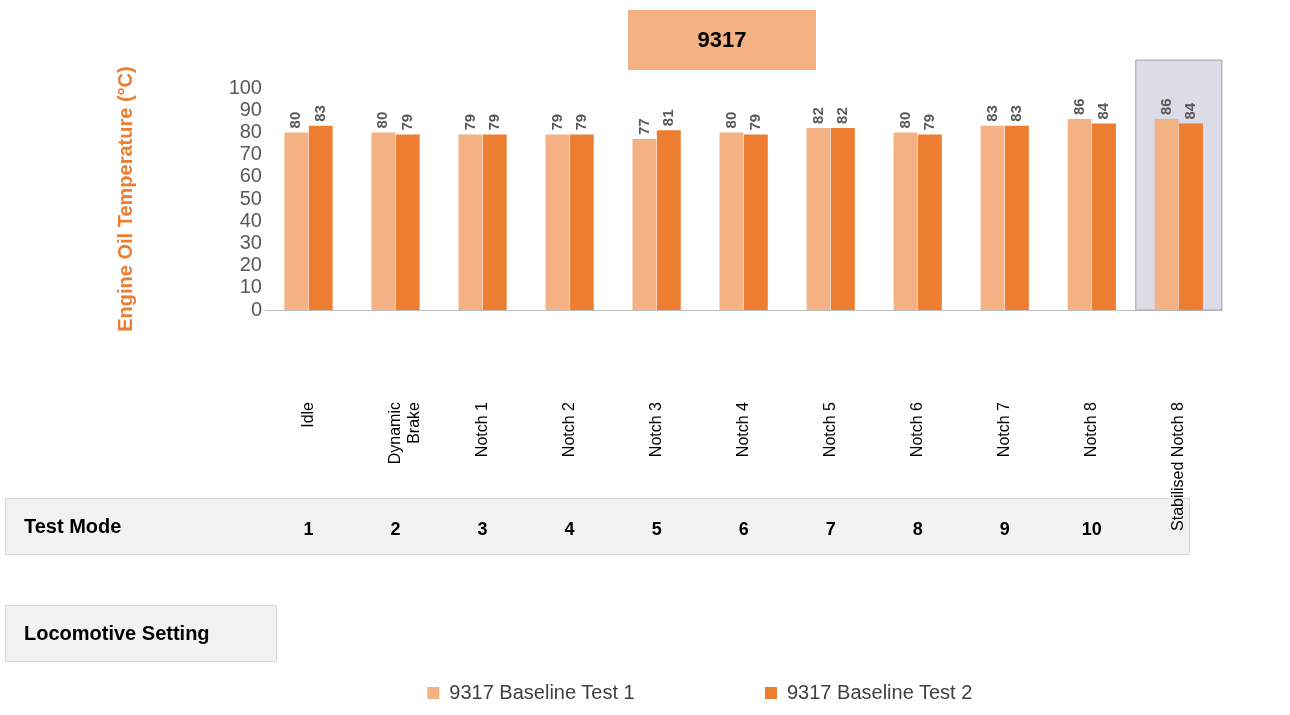  I want to click on y-tick-label: 0, so click(256, 308).